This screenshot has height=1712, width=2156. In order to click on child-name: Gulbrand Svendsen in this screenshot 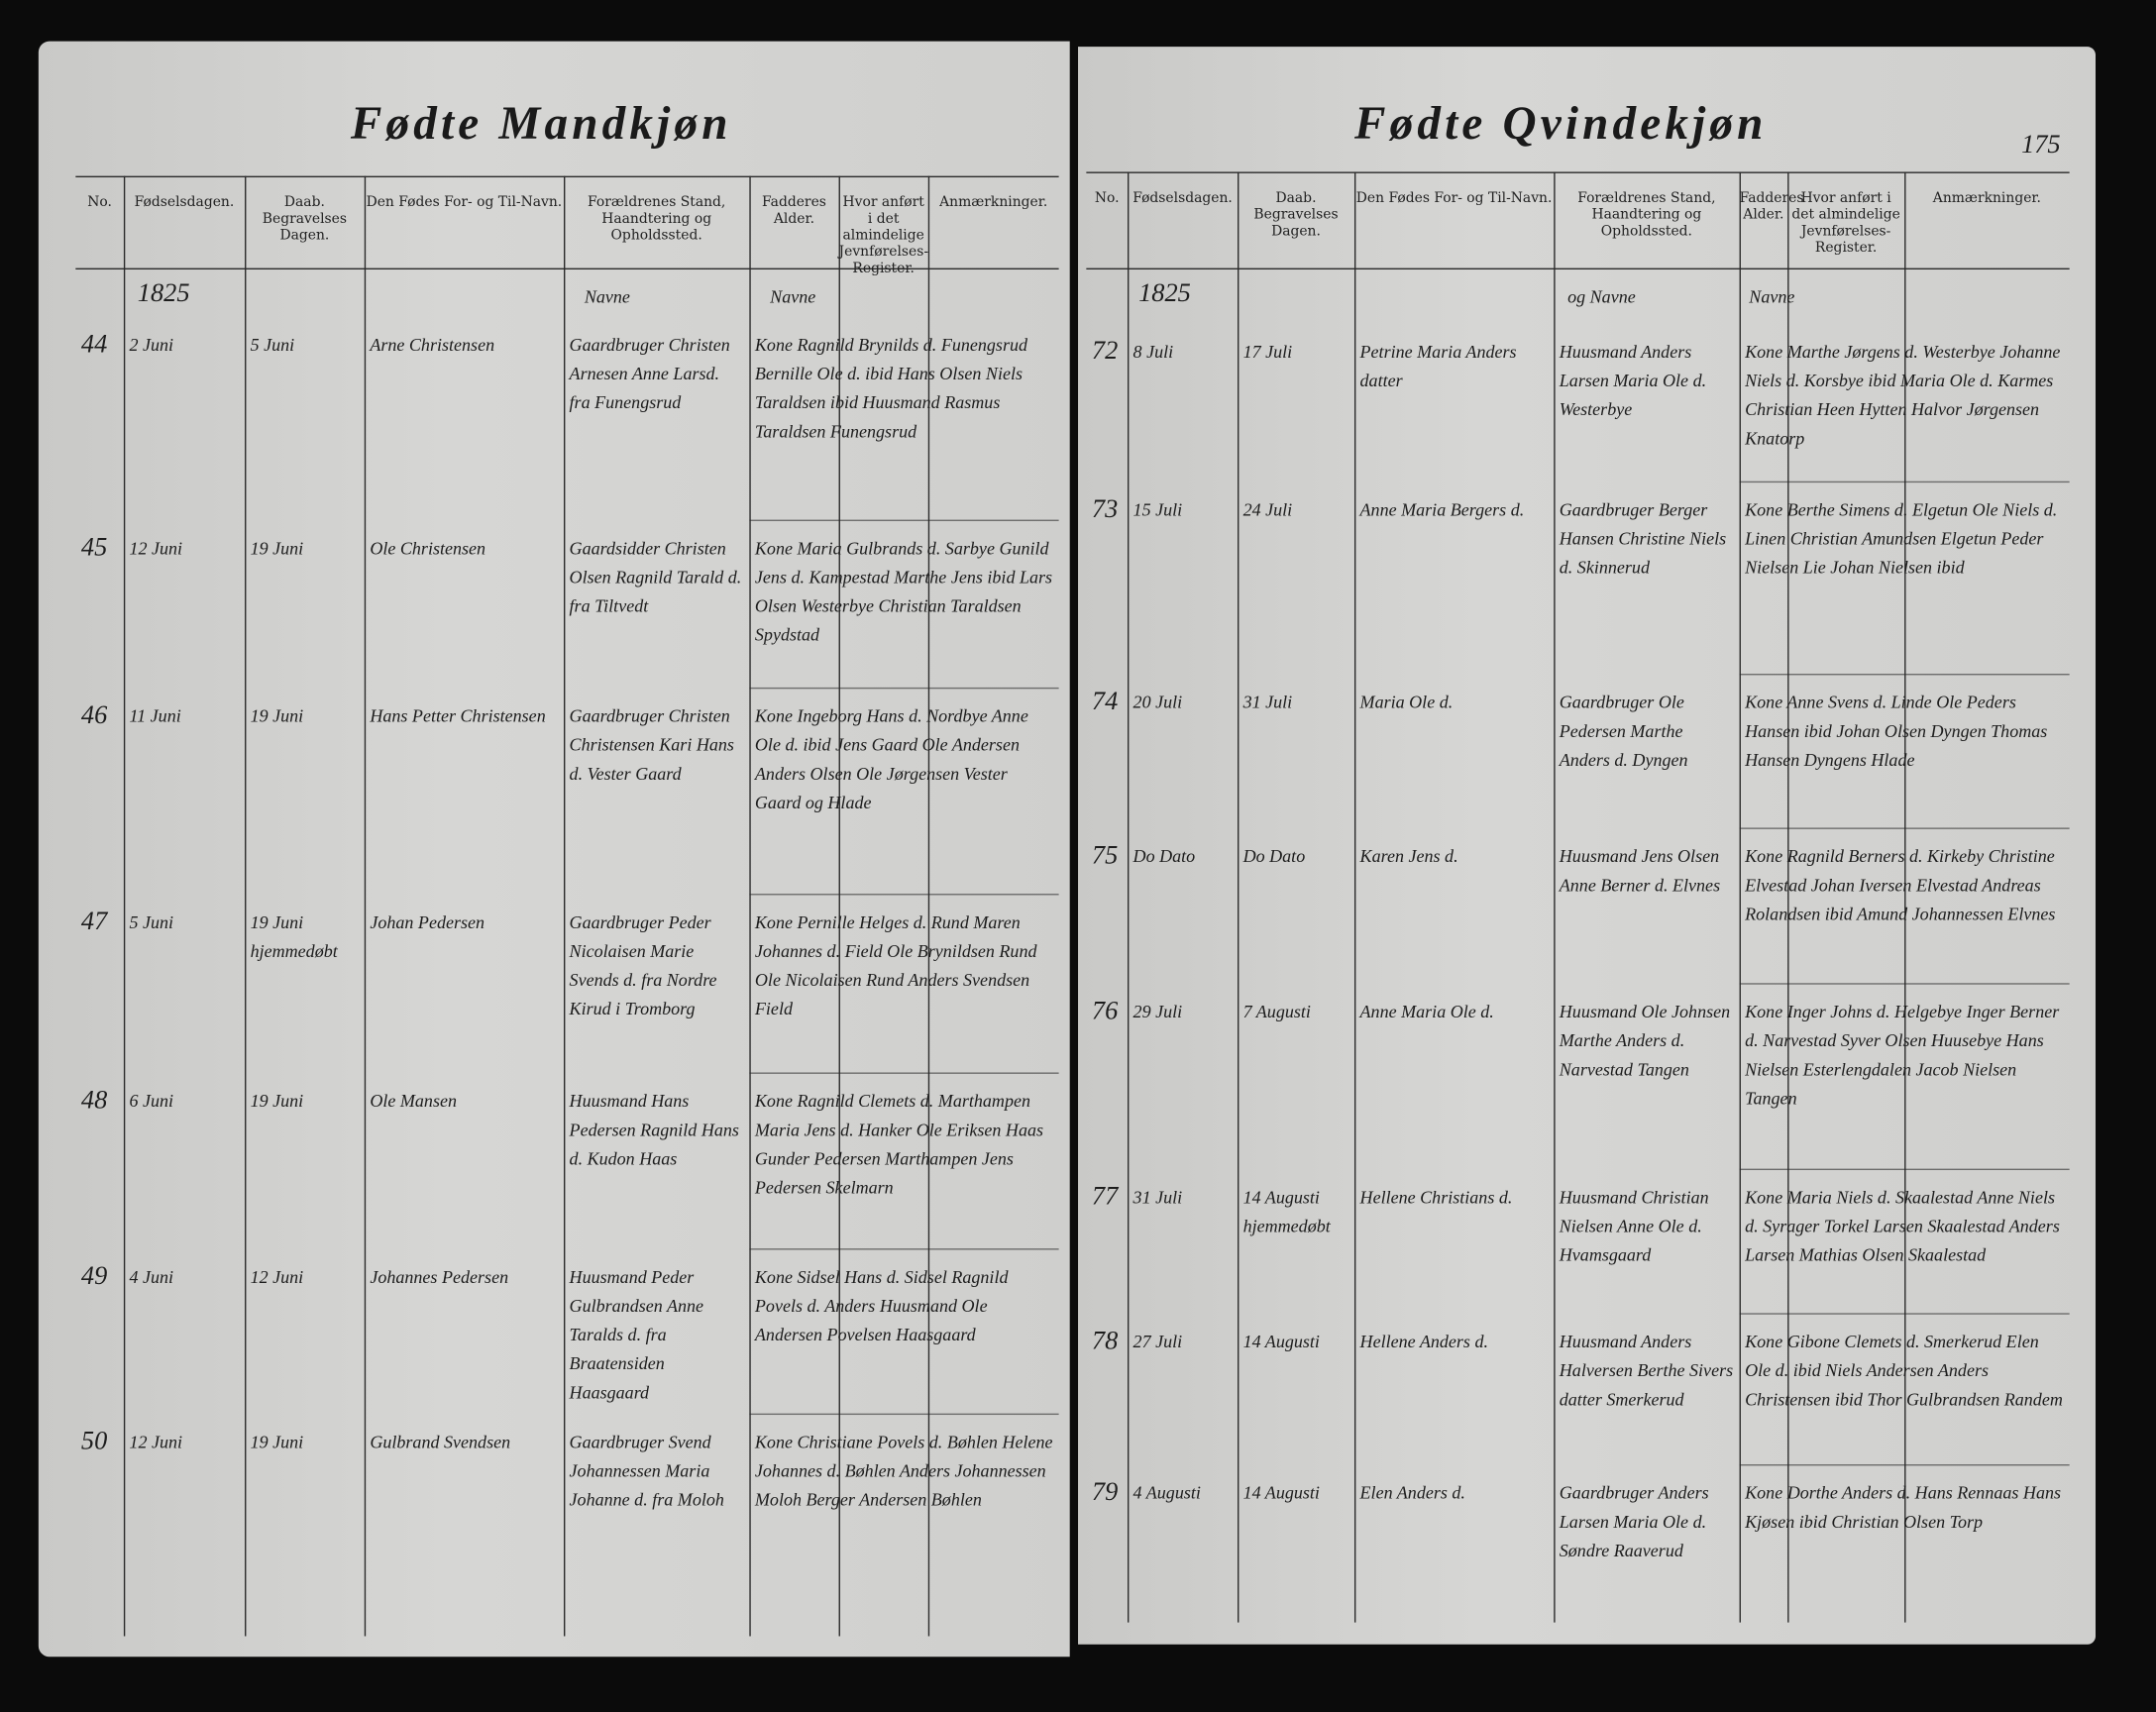, I will do `click(440, 1441)`.